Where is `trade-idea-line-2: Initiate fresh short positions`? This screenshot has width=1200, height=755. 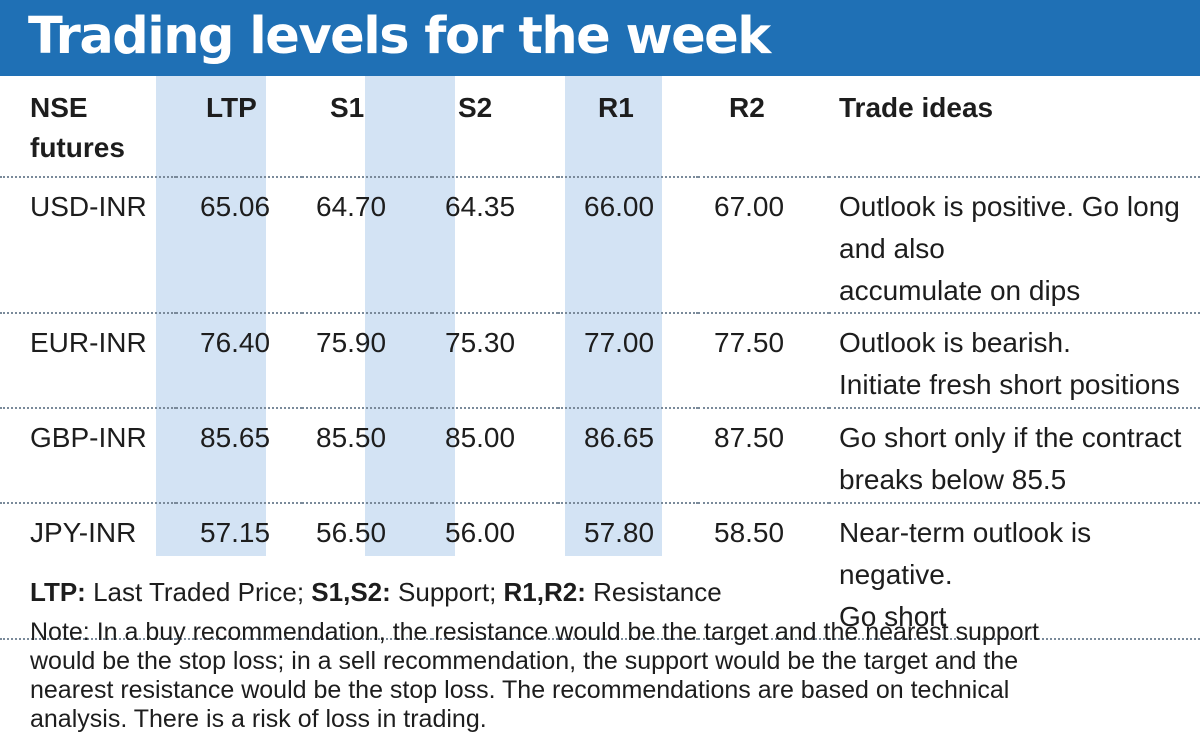
trade-idea-line-2: Initiate fresh short positions is located at coordinates (1009, 384).